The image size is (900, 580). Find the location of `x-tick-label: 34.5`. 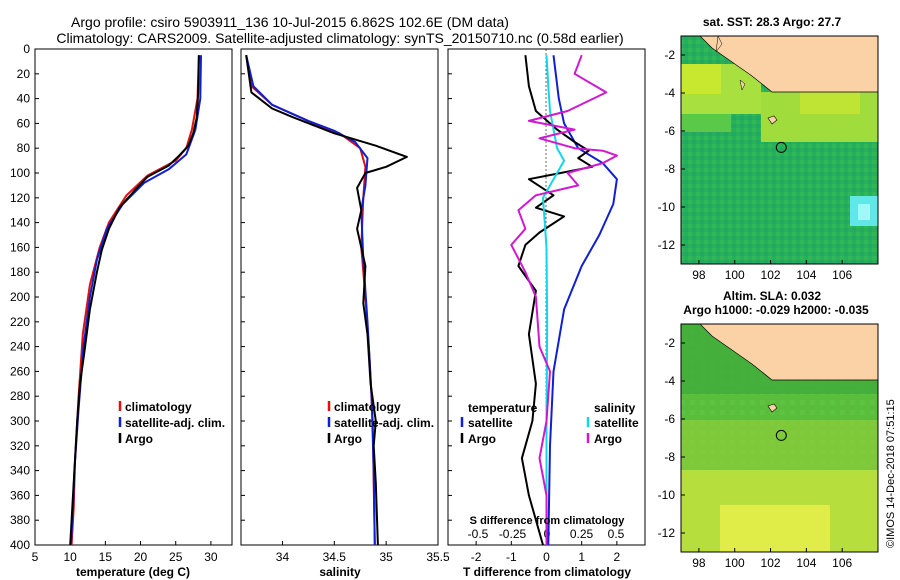

x-tick-label: 34.5 is located at coordinates (335, 557).